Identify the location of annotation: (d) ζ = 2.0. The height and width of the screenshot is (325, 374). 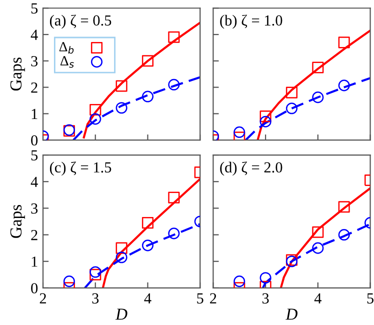
(251, 169).